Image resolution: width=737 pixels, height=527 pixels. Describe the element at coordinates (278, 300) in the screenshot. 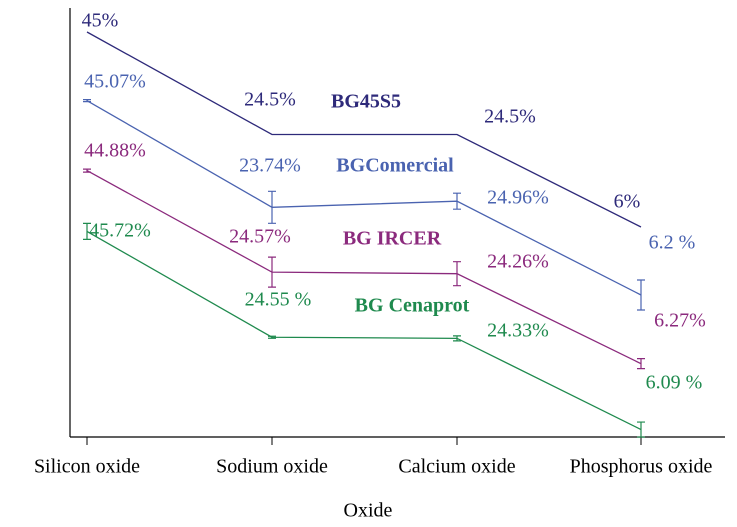

I see `value-label: 24.55 %` at that location.